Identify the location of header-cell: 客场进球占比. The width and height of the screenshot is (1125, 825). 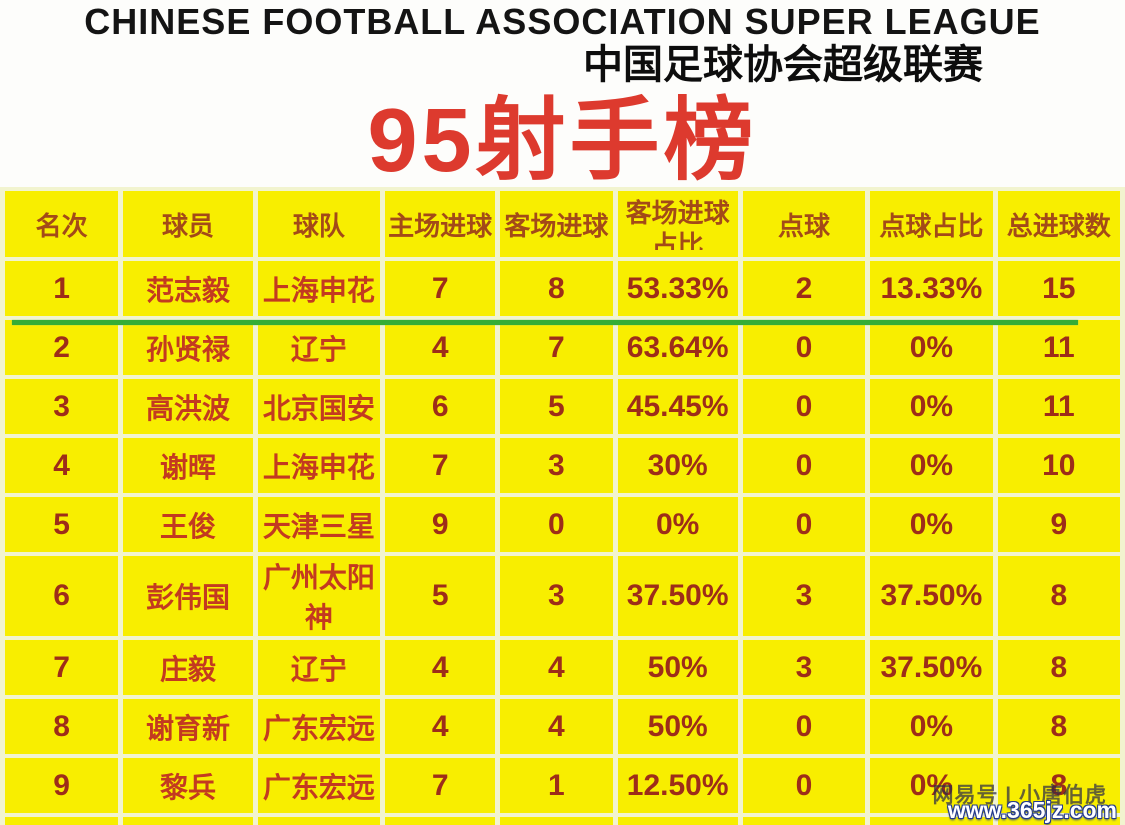
(677, 224).